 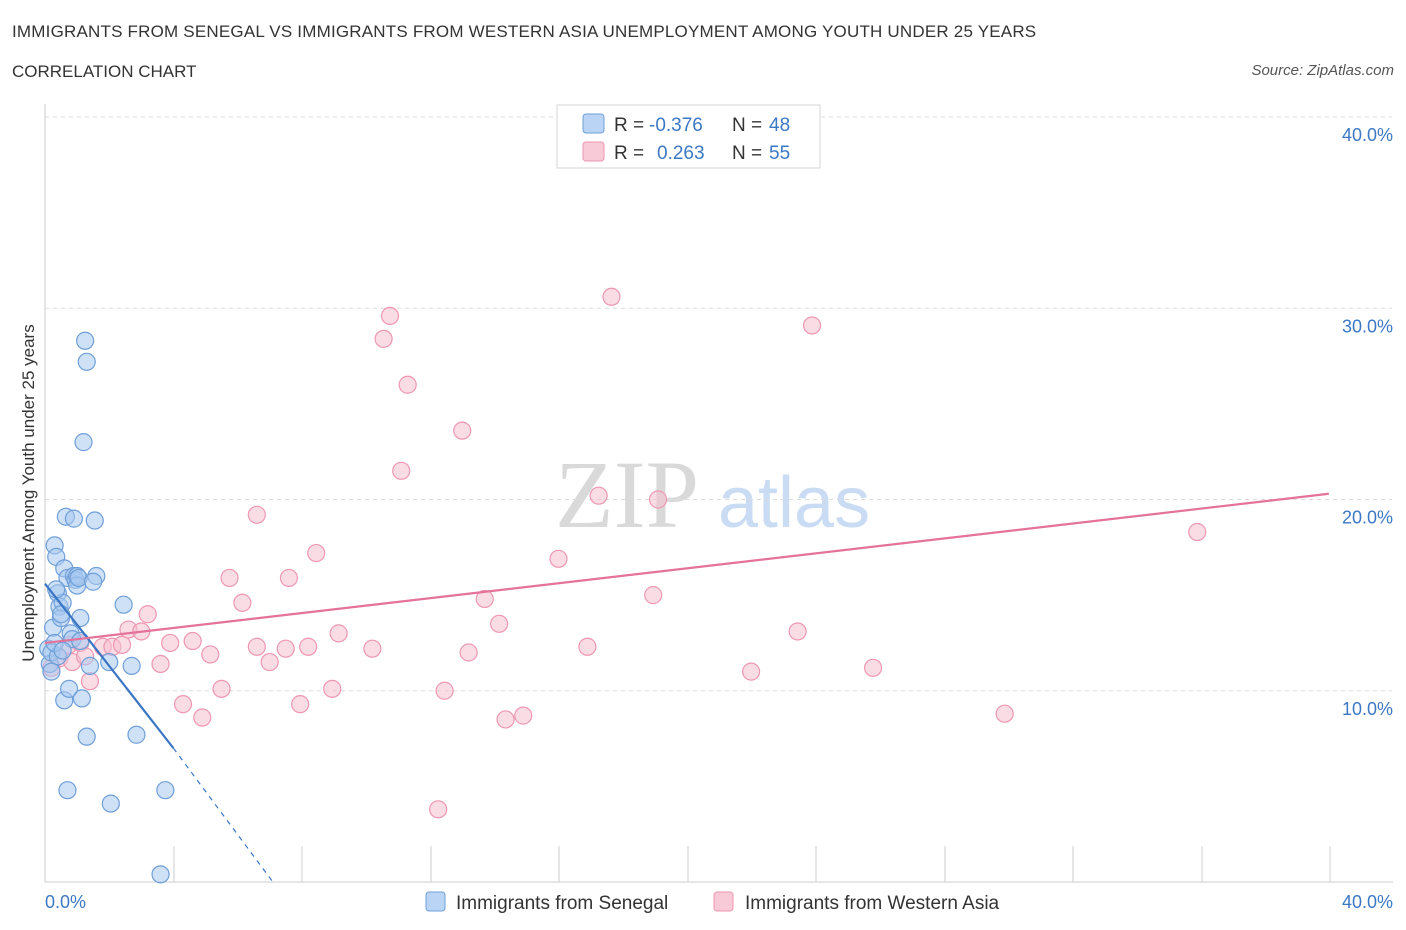 What do you see at coordinates (723, 901) in the screenshot?
I see `bottom-legend-swatch-western-asia` at bounding box center [723, 901].